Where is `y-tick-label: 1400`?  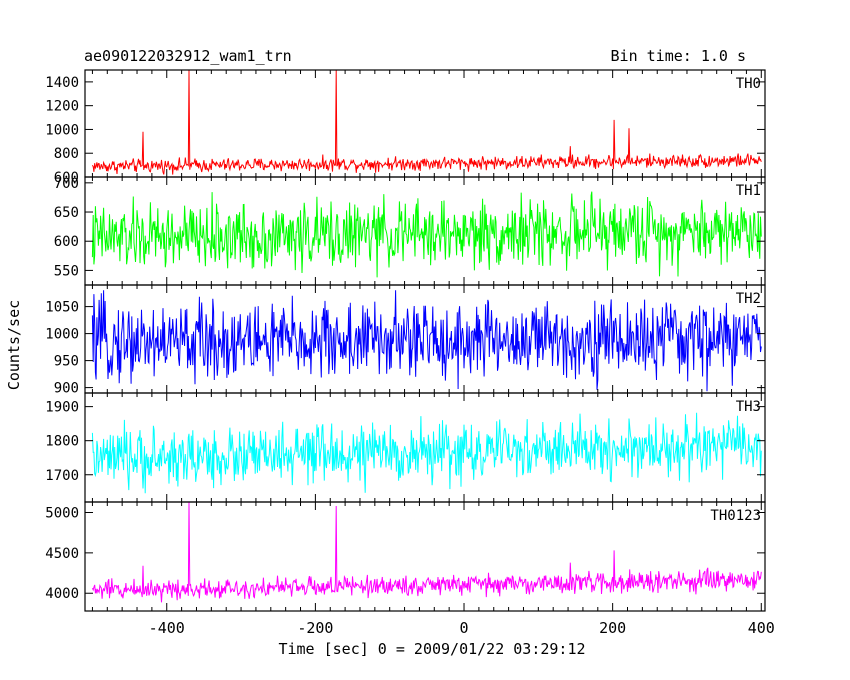
y-tick-label: 1400 is located at coordinates (62, 83).